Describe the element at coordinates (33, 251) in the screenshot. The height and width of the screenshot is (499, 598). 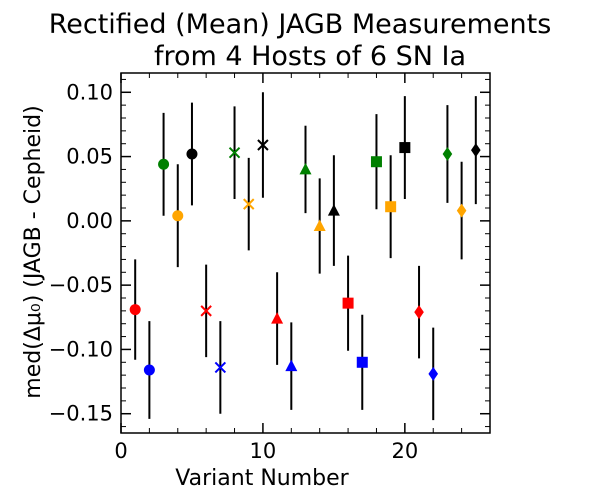
I see `y-axis-label: med(Δμ₀) (JAGB - Cepheid)` at that location.